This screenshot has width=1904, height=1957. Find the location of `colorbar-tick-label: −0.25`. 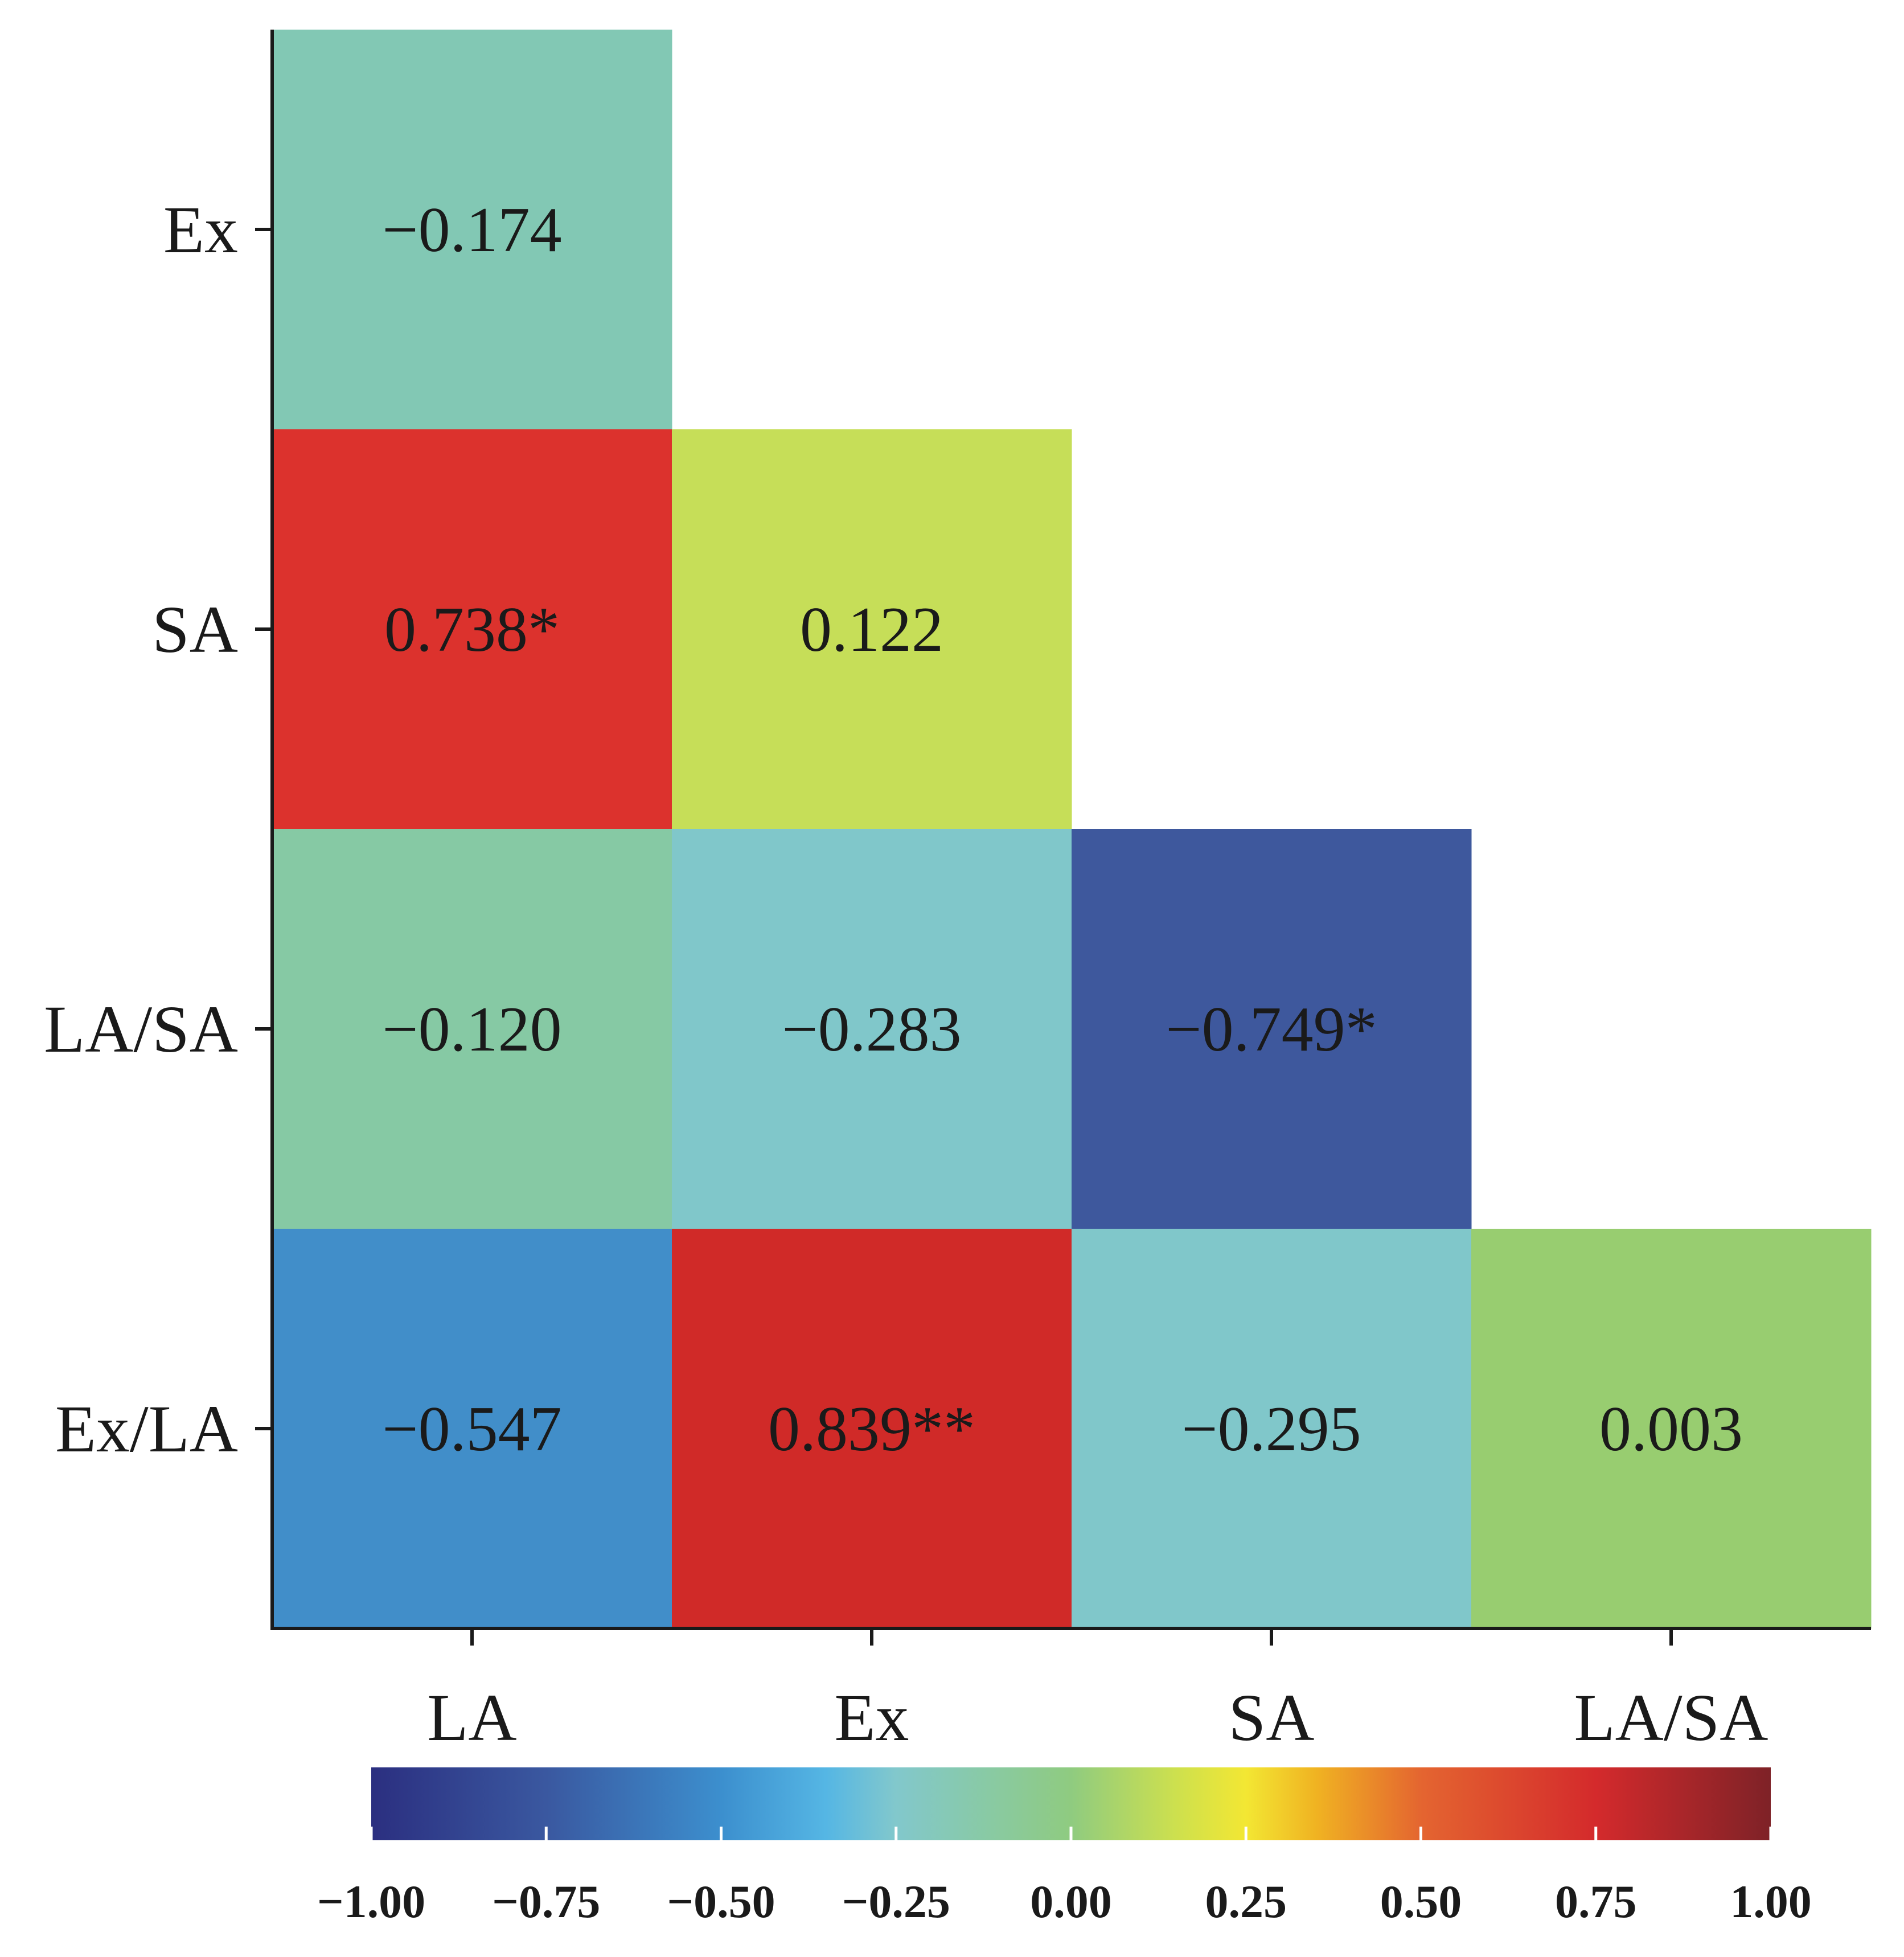

colorbar-tick-label: −0.25 is located at coordinates (896, 1902).